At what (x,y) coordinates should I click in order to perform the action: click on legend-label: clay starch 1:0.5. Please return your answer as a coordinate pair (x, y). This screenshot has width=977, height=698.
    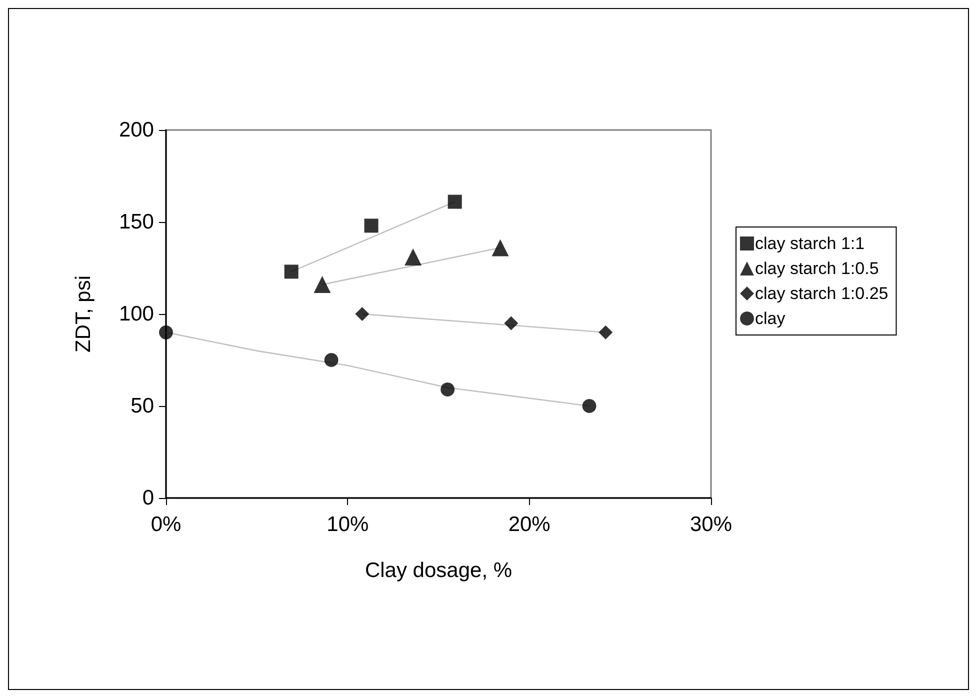
    Looking at the image, I should click on (817, 268).